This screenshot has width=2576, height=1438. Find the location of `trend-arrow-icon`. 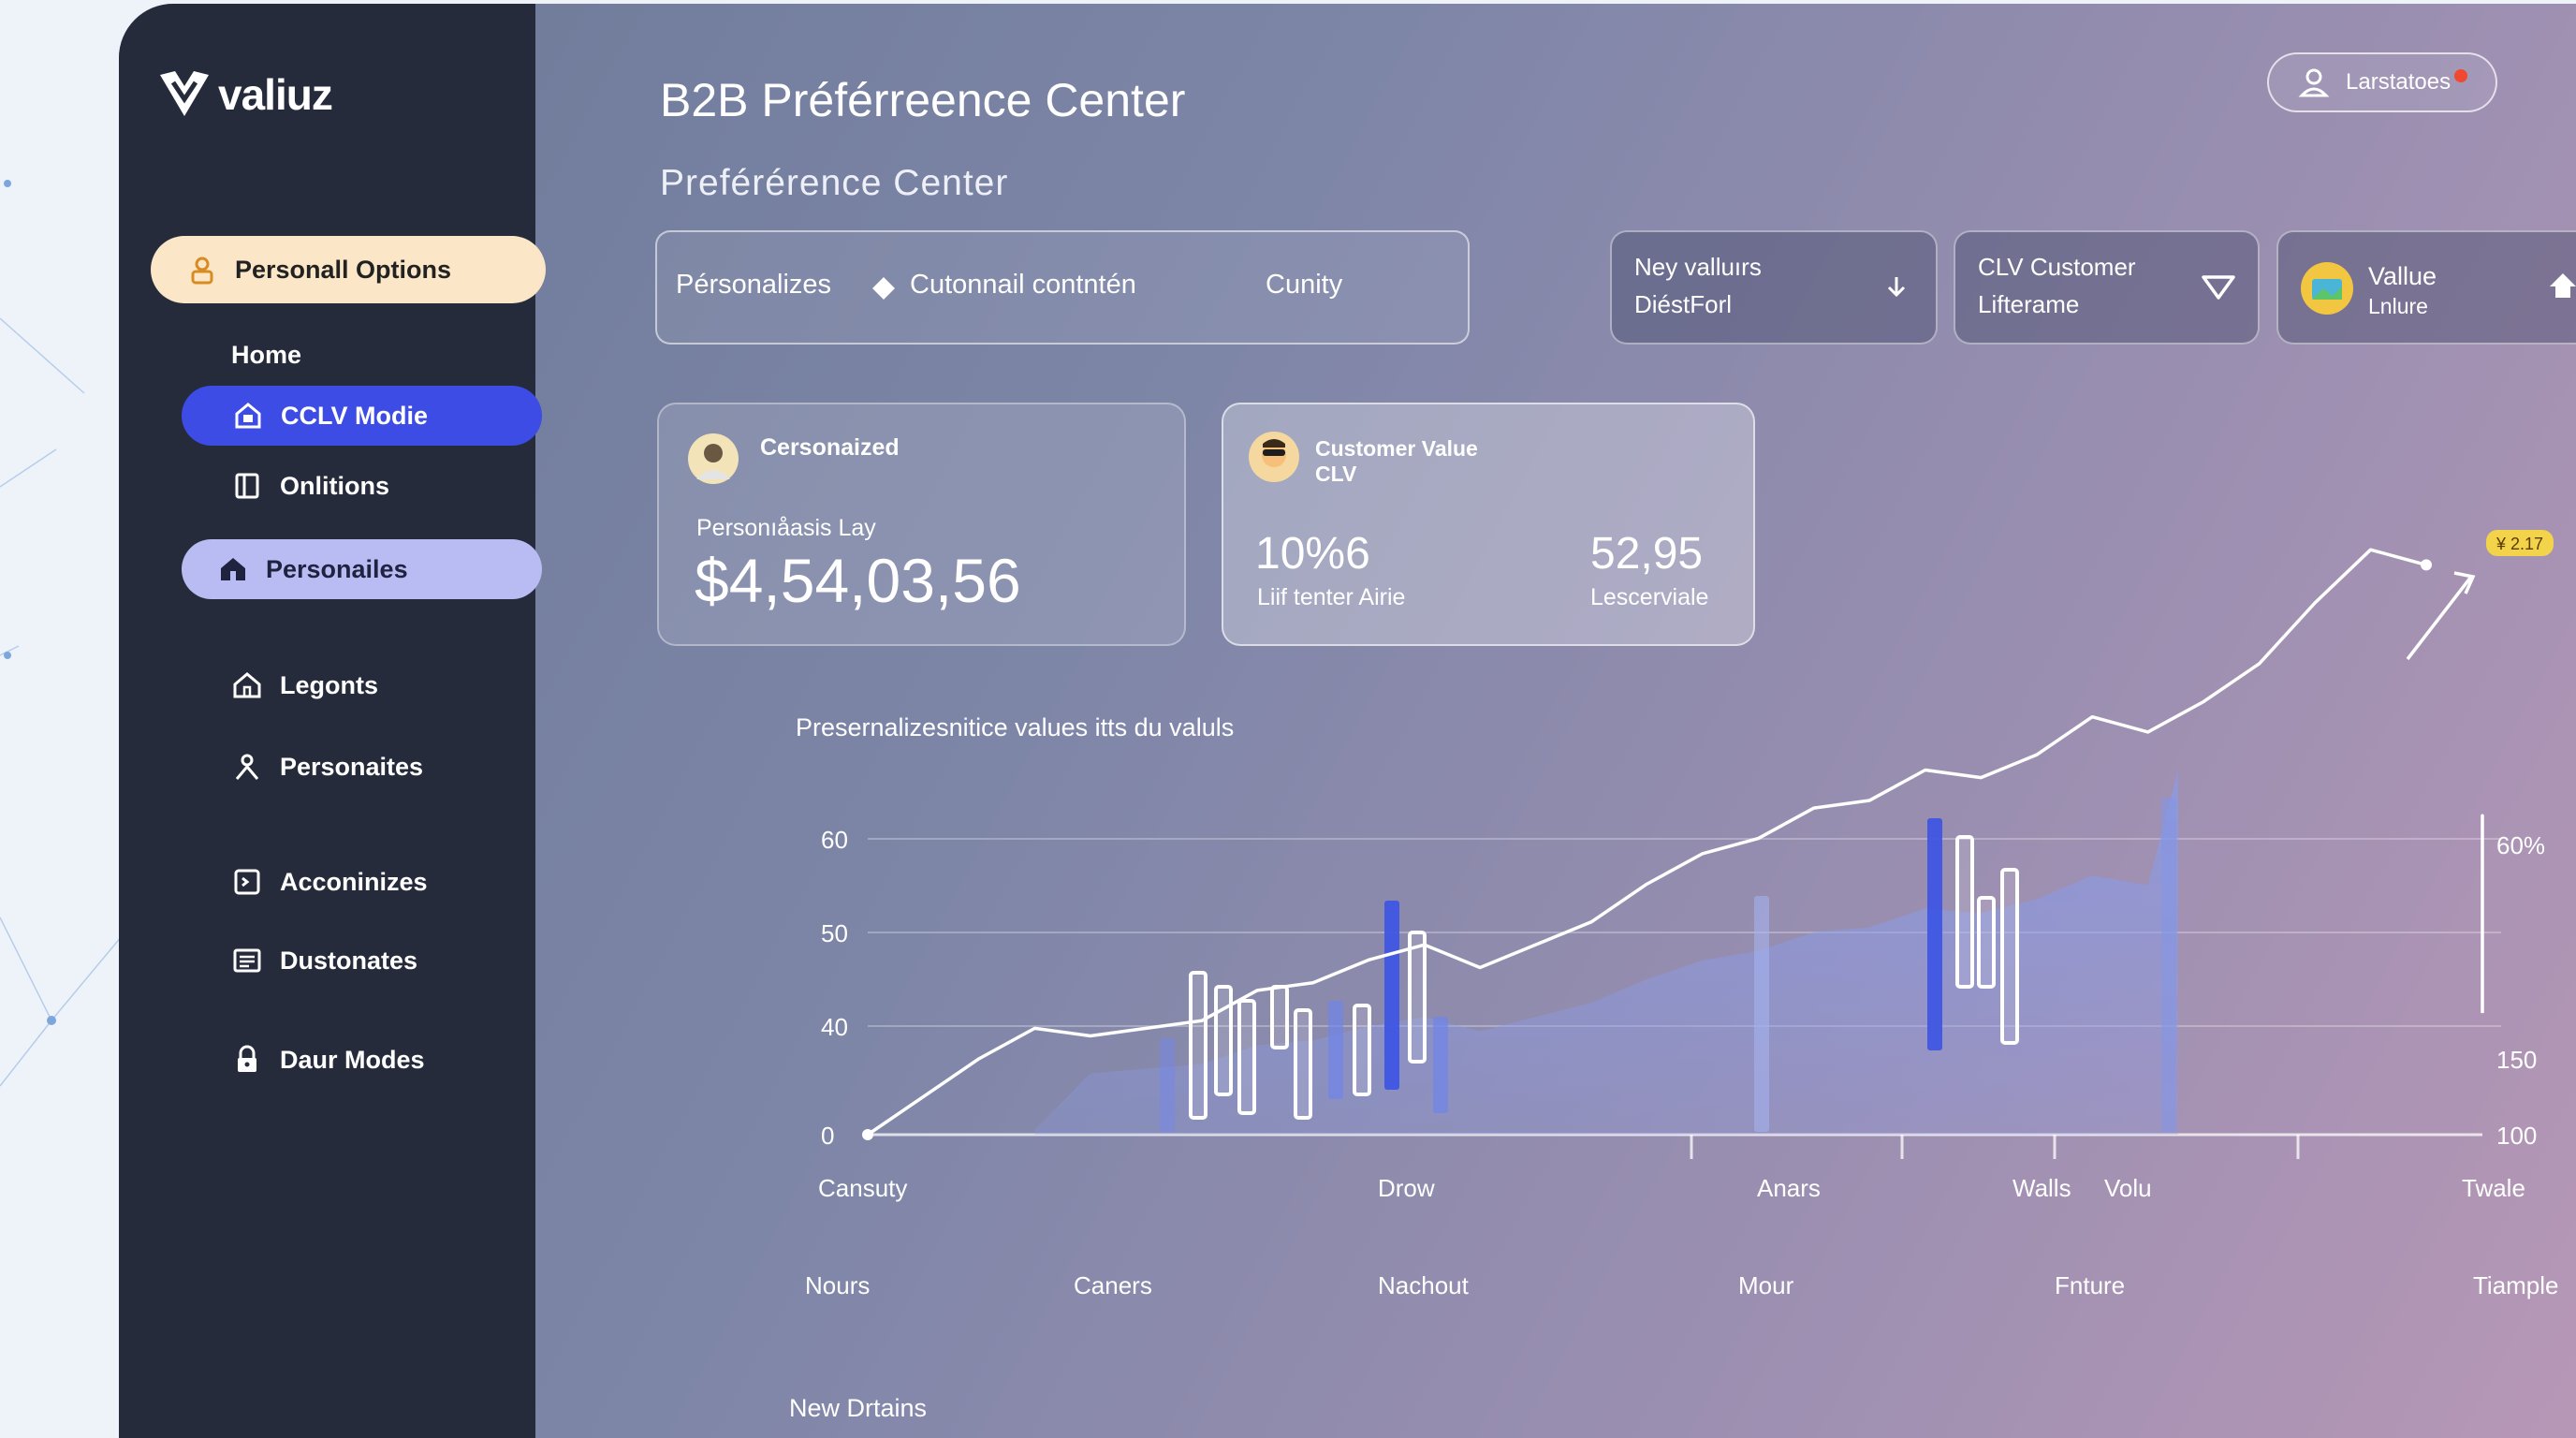

trend-arrow-icon is located at coordinates (2464, 582).